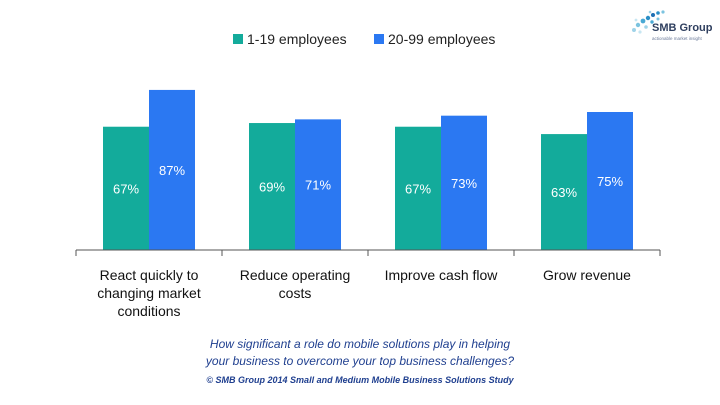 The image size is (720, 405). What do you see at coordinates (677, 38) in the screenshot?
I see `logo-tagline: actionable market insight` at bounding box center [677, 38].